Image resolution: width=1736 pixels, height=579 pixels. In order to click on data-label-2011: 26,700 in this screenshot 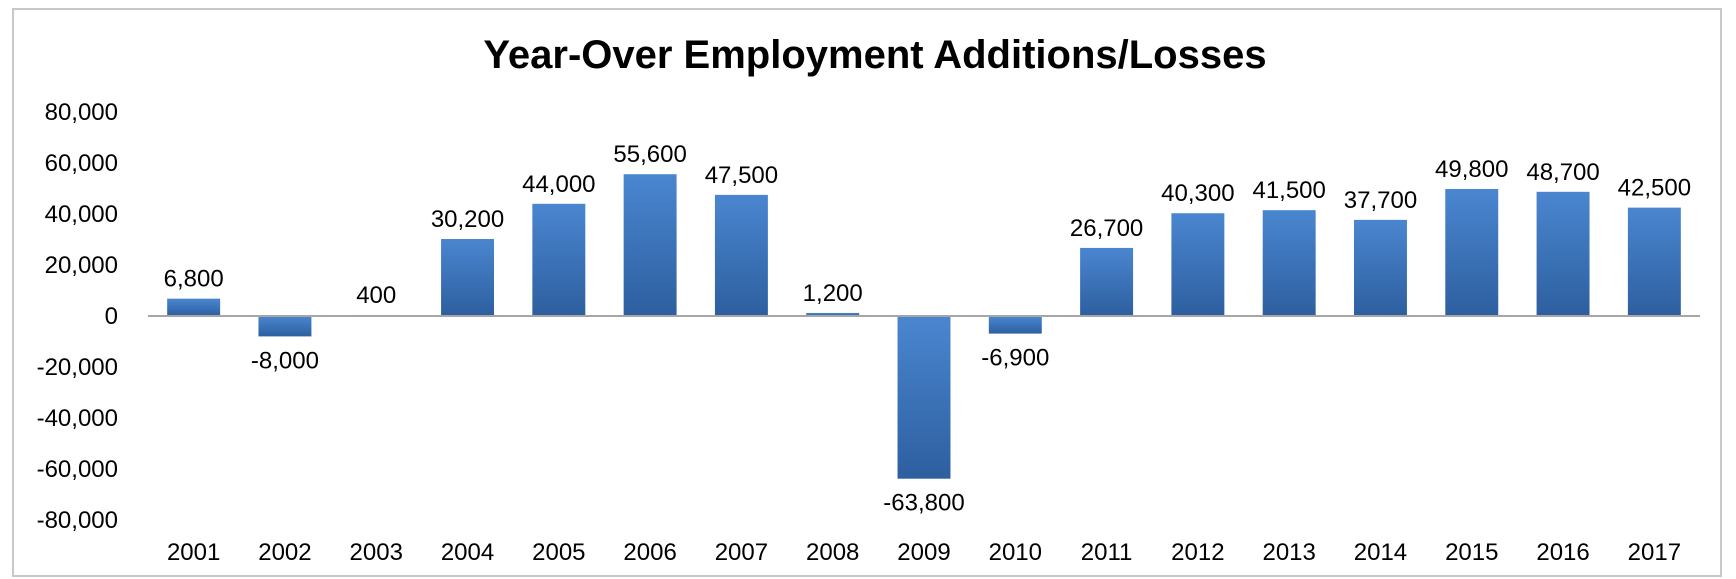, I will do `click(1106, 228)`.